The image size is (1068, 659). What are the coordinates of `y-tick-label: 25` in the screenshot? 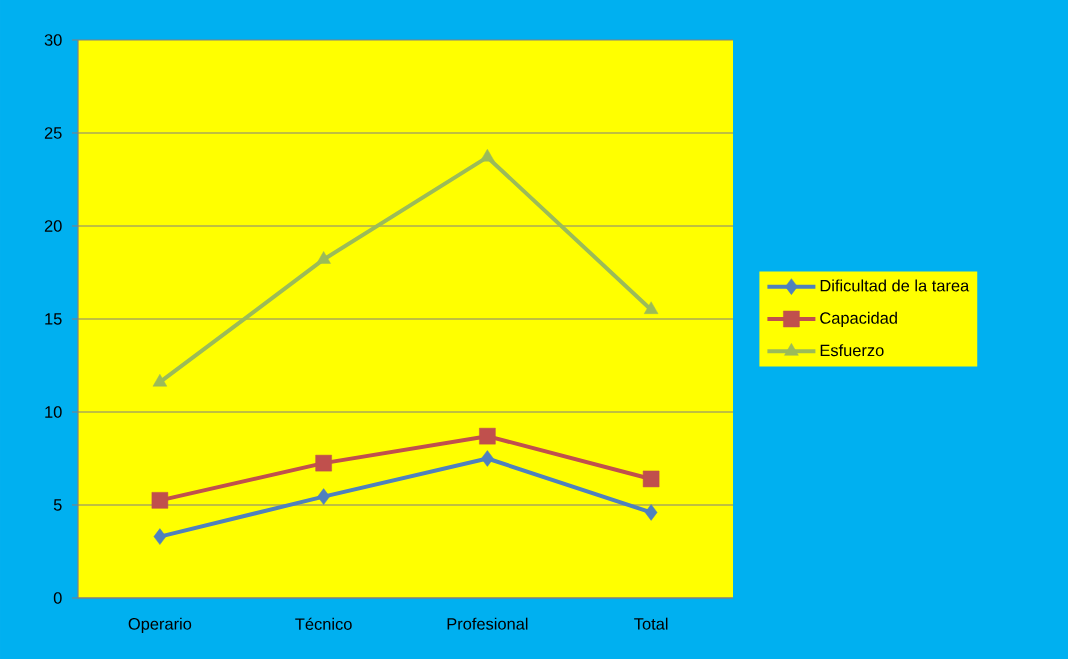 It's located at (53, 133).